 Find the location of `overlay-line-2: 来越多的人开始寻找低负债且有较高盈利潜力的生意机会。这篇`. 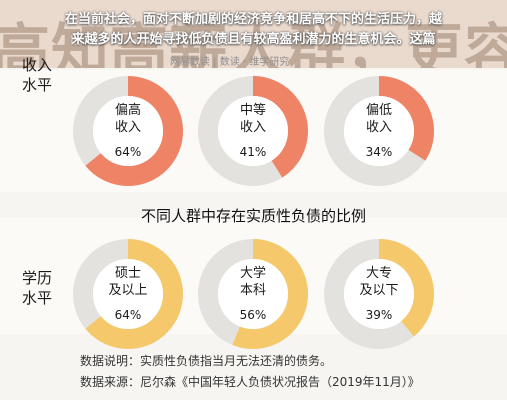

overlay-line-2: 来越多的人开始寻找低负债且有较高盈利潜力的生意机会。这篇 is located at coordinates (253, 39).